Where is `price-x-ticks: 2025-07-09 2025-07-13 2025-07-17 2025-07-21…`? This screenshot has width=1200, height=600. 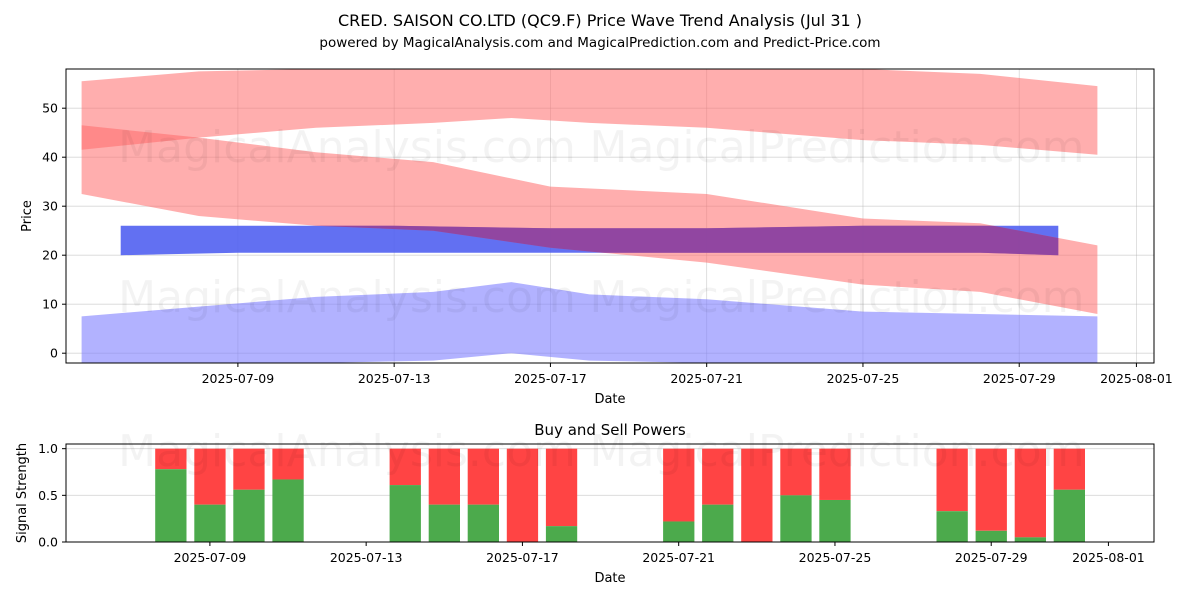 price-x-ticks: 2025-07-09 2025-07-13 2025-07-17 2025-07-21… is located at coordinates (687, 374).